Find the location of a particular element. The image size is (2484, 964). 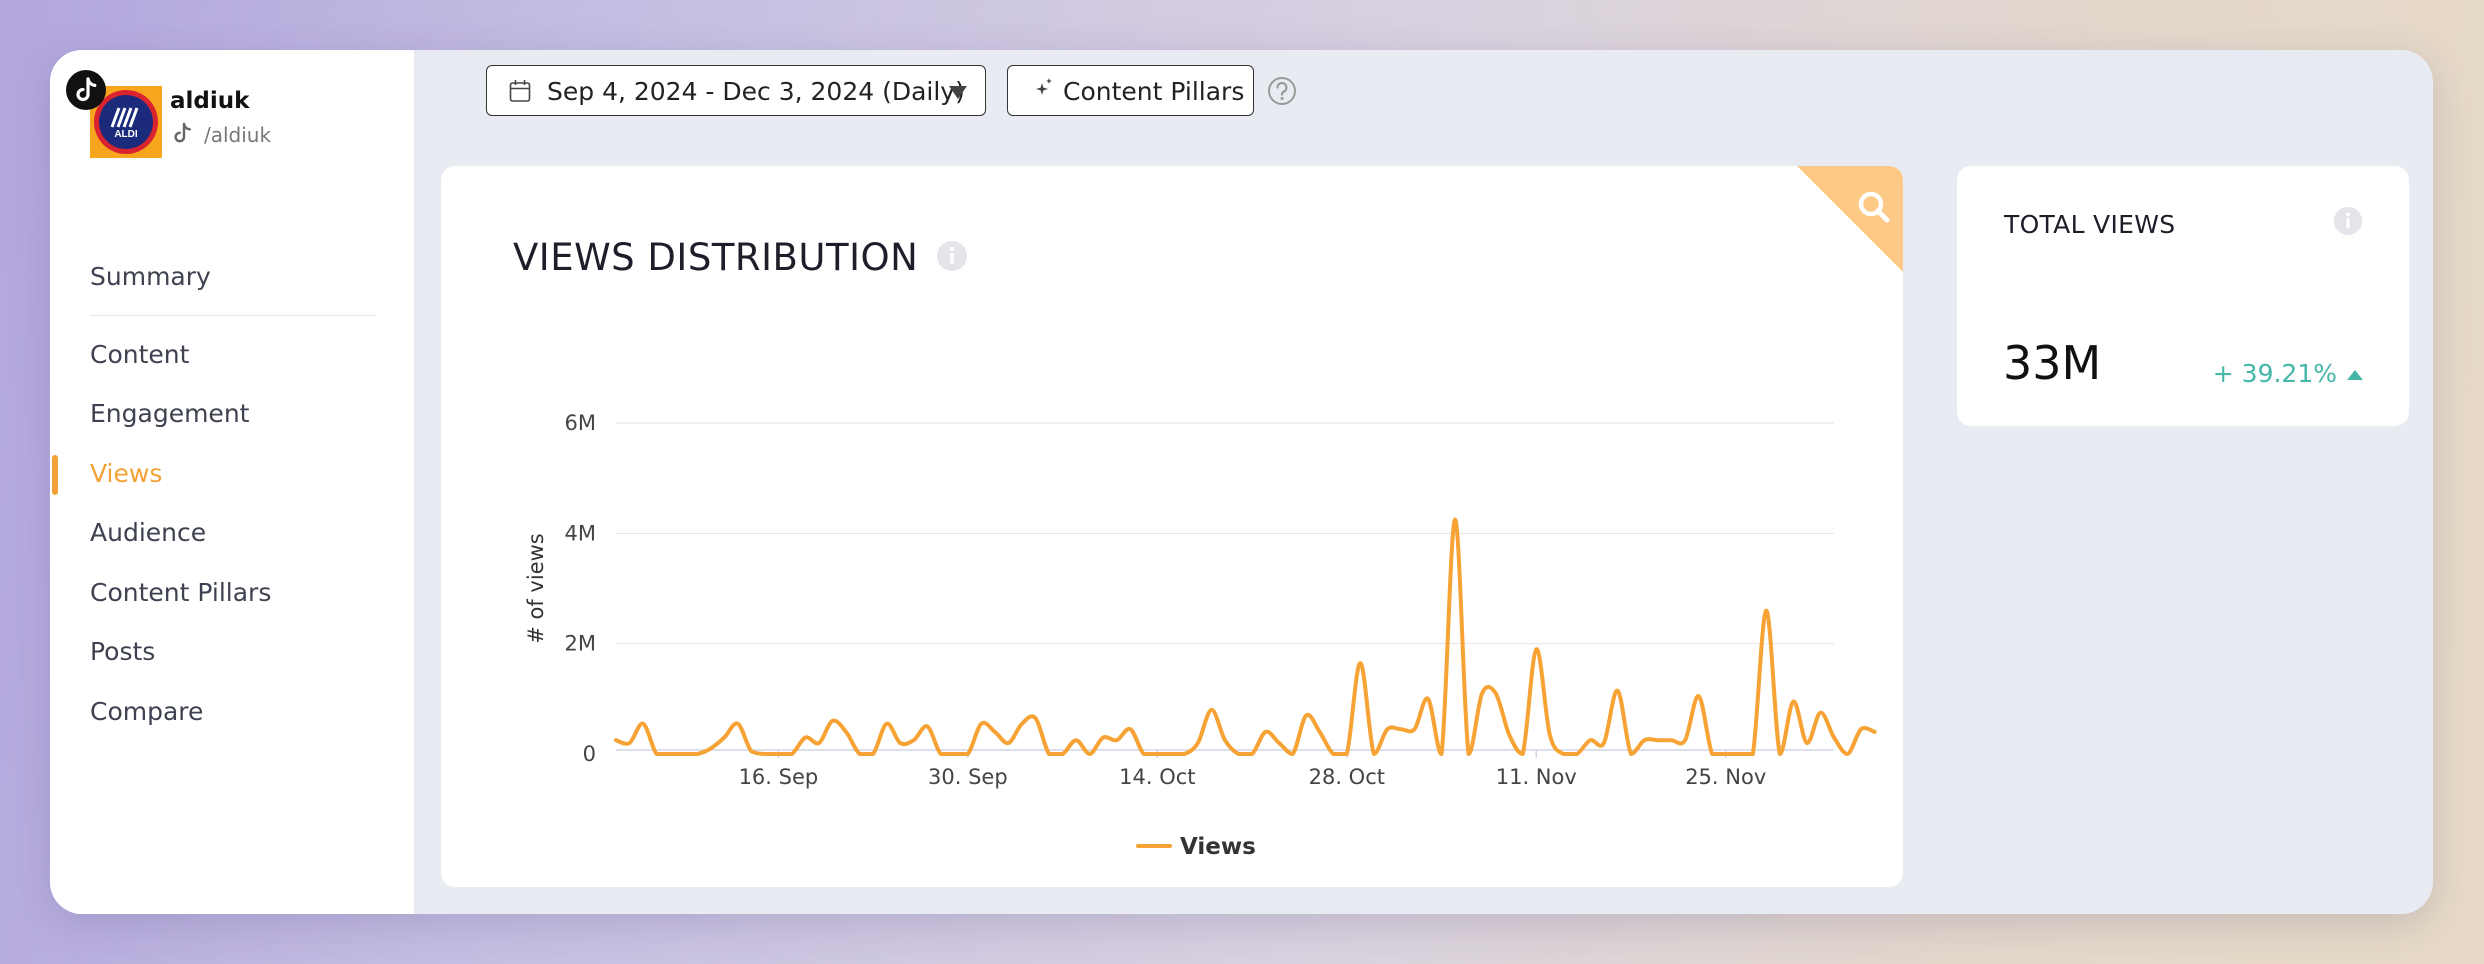

sidebar-item-audience: Audience is located at coordinates (148, 532).